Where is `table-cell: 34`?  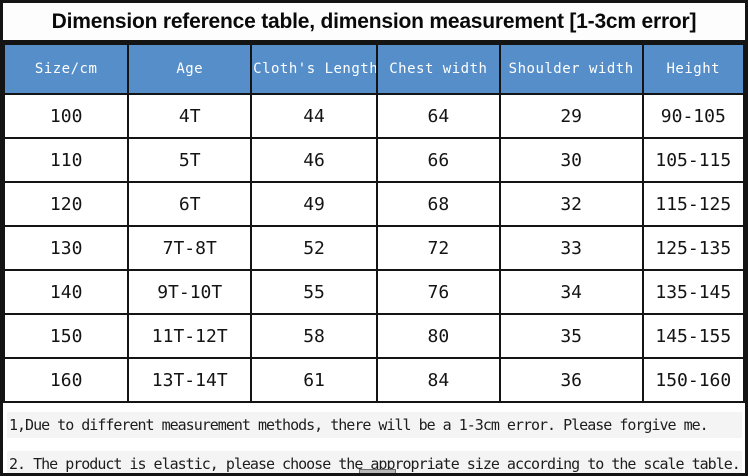 table-cell: 34 is located at coordinates (571, 292).